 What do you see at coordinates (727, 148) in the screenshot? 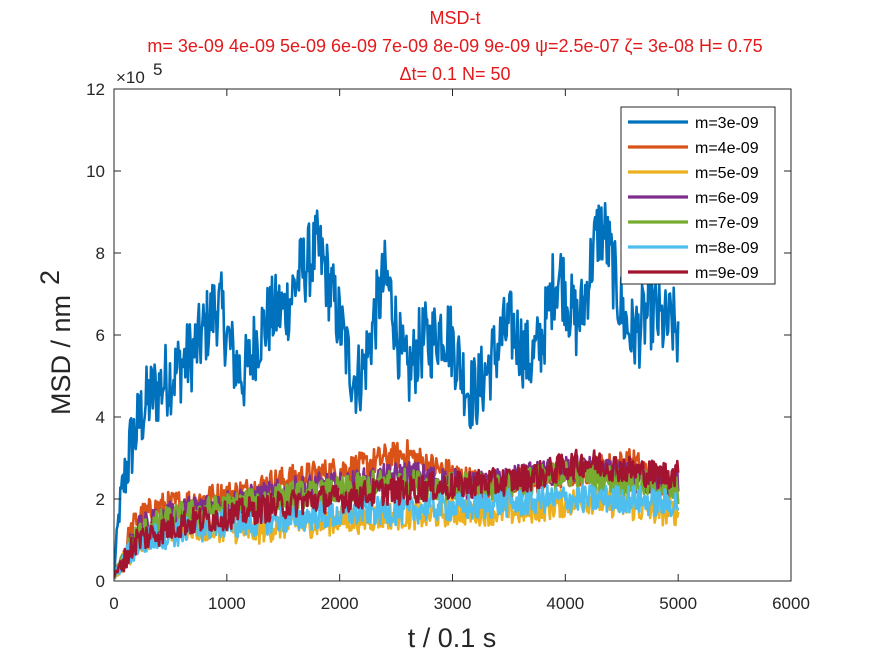
I see `legend-label: m=4e-09` at bounding box center [727, 148].